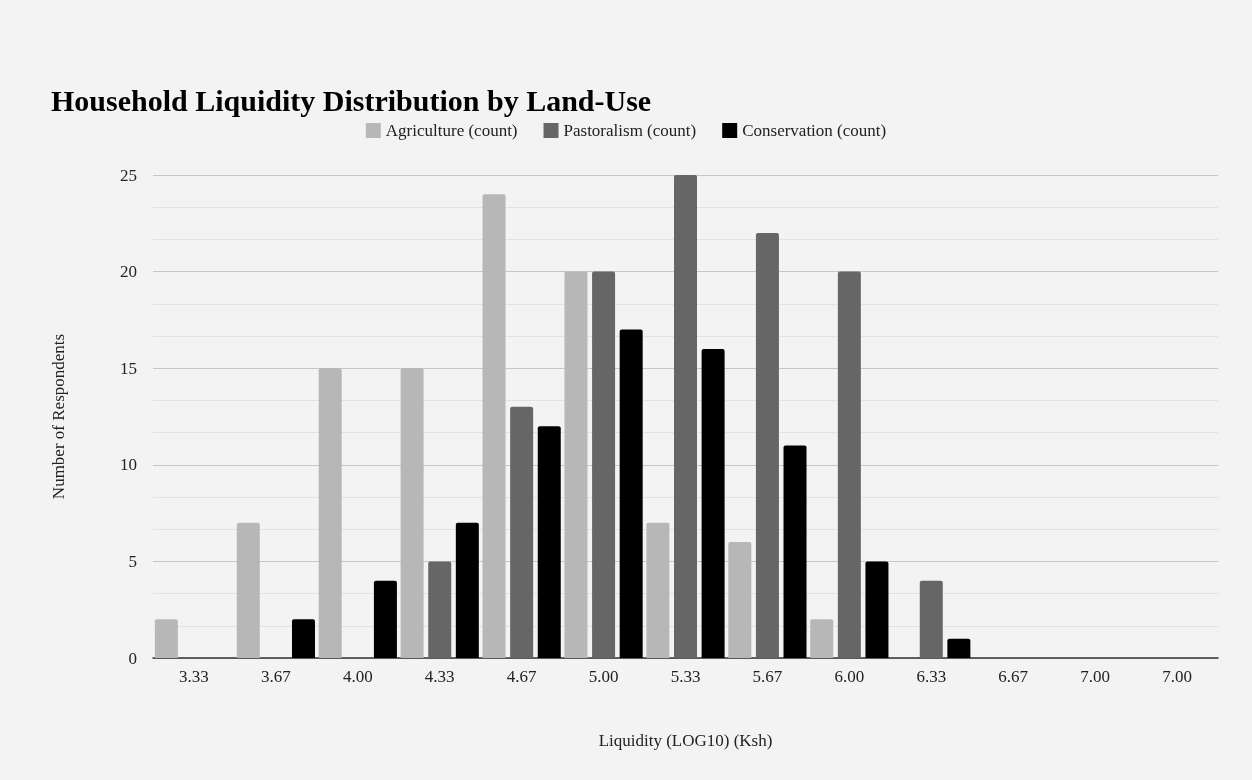 This screenshot has height=780, width=1252. What do you see at coordinates (849, 676) in the screenshot?
I see `x-tick-label: 6.00` at bounding box center [849, 676].